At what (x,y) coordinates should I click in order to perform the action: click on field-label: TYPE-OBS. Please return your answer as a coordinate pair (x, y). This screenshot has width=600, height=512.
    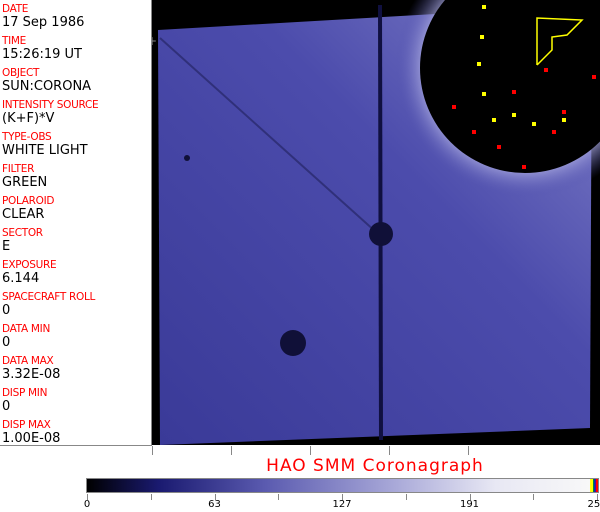
    Looking at the image, I should click on (27, 137).